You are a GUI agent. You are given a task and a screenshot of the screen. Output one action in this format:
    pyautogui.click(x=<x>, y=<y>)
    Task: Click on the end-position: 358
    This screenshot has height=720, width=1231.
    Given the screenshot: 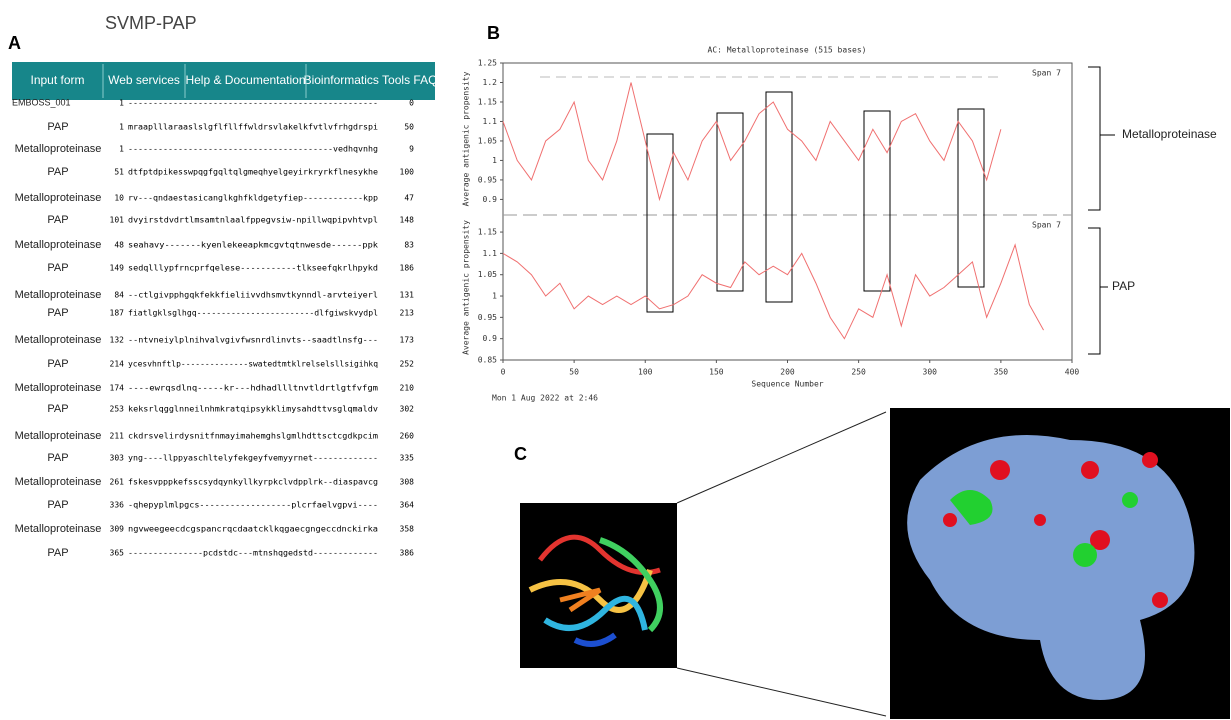 What is the action you would take?
    pyautogui.click(x=407, y=529)
    